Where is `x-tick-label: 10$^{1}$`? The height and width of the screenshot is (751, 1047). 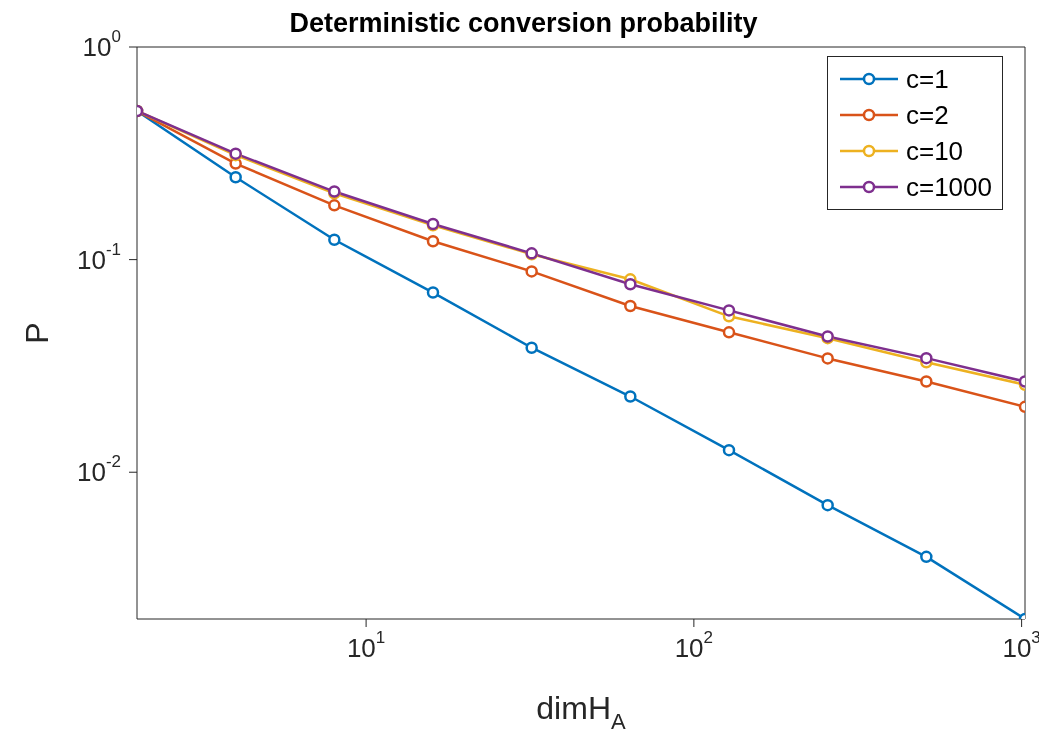 x-tick-label: 10$^{1}$ is located at coordinates (366, 645).